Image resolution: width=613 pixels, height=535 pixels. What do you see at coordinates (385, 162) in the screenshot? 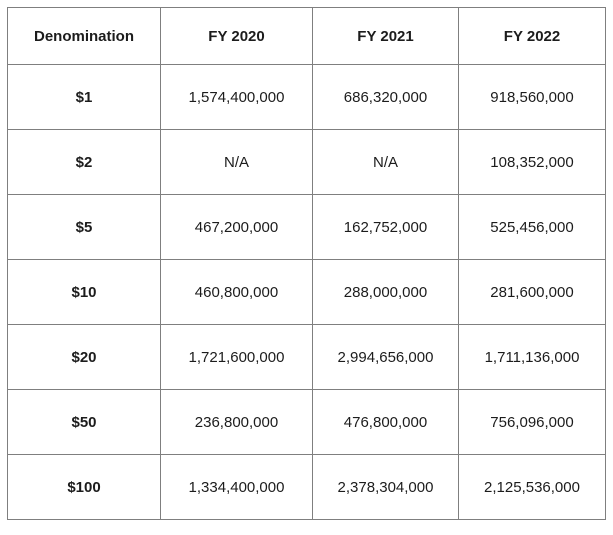
I see `value-fy2021: N/A` at bounding box center [385, 162].